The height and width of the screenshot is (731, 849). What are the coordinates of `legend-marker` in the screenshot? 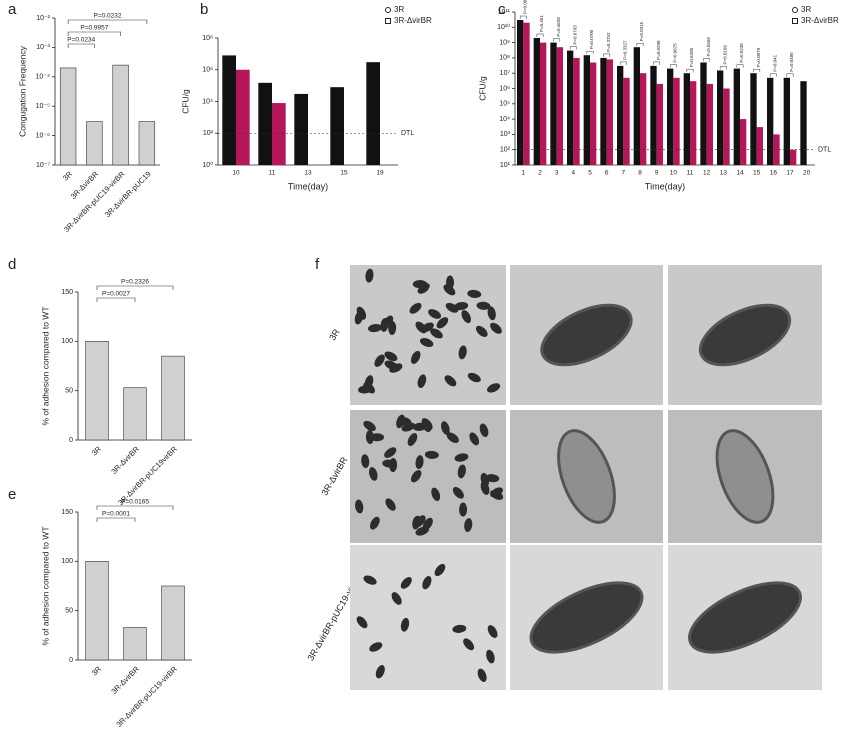 It's located at (388, 21).